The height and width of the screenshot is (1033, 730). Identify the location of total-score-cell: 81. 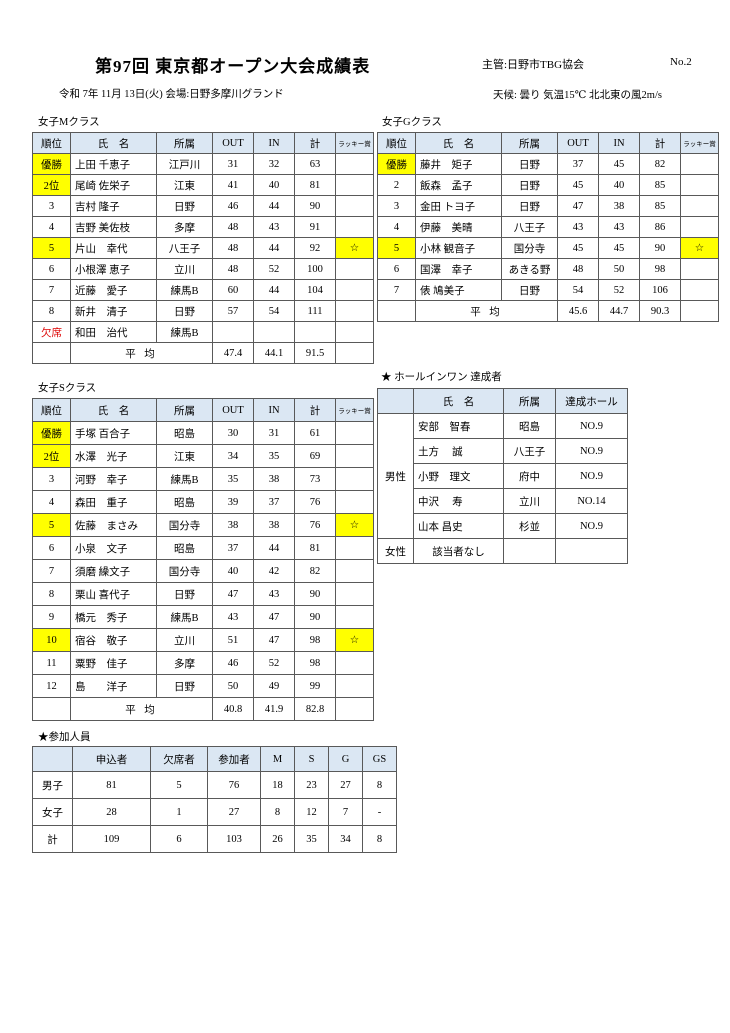
(315, 185).